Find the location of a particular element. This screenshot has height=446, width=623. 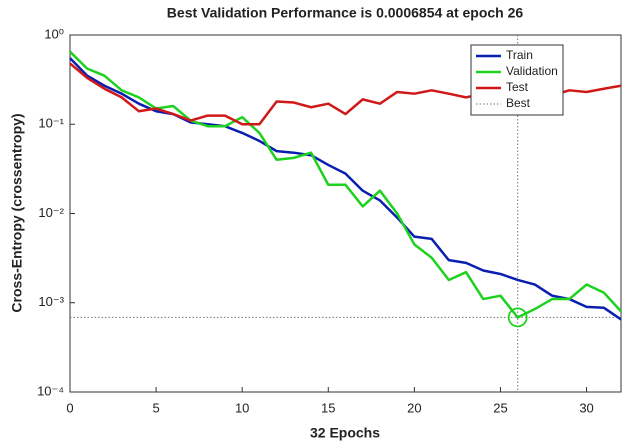

y-axis-label: Cross-Entropy (crossentropy) is located at coordinates (17, 212).